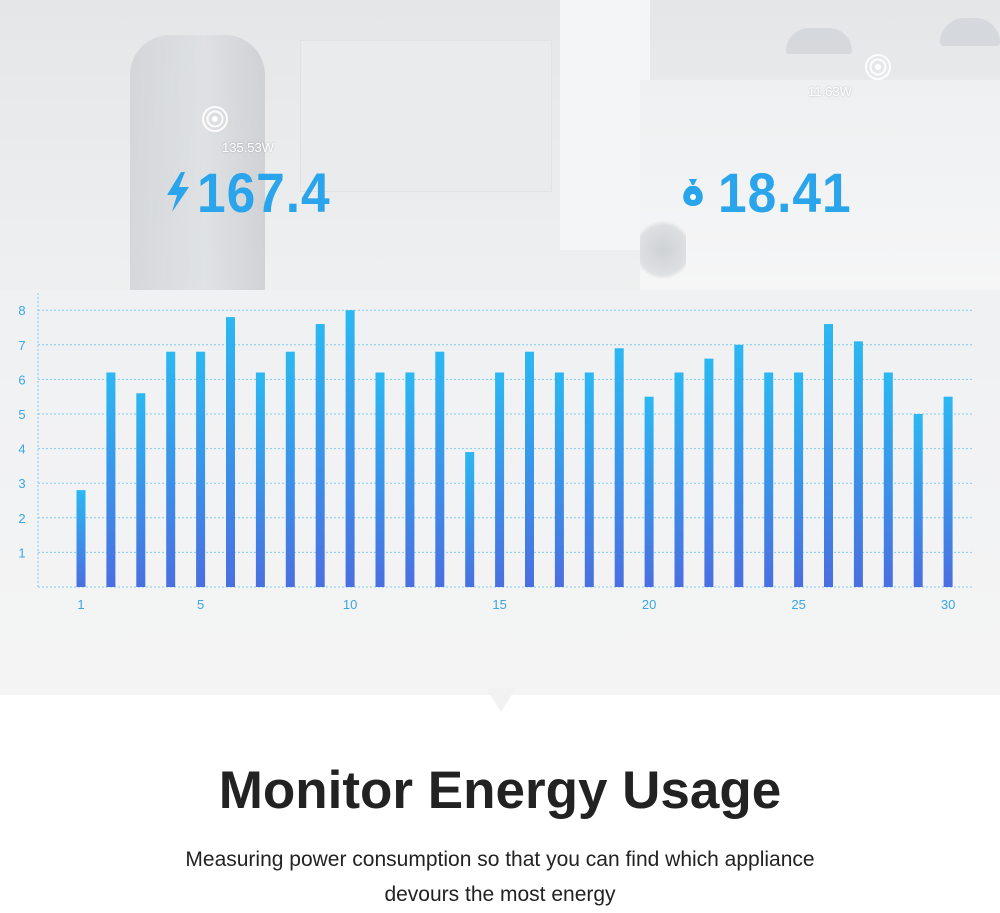 This screenshot has height=913, width=1000. Describe the element at coordinates (80, 604) in the screenshot. I see `x-tick-label: 1` at that location.